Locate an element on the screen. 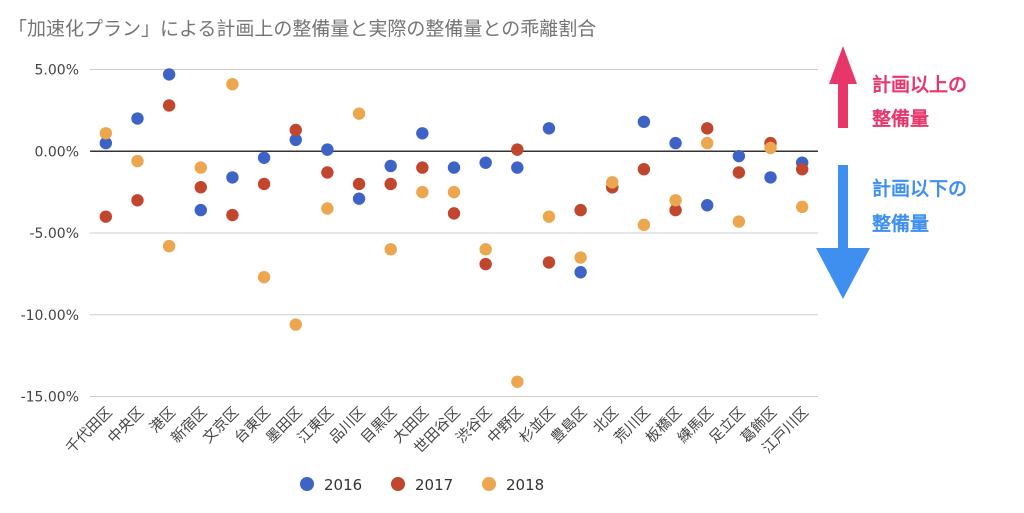 Image resolution: width=1024 pixels, height=513 pixels. legend-label-2017: 2017 is located at coordinates (434, 485).